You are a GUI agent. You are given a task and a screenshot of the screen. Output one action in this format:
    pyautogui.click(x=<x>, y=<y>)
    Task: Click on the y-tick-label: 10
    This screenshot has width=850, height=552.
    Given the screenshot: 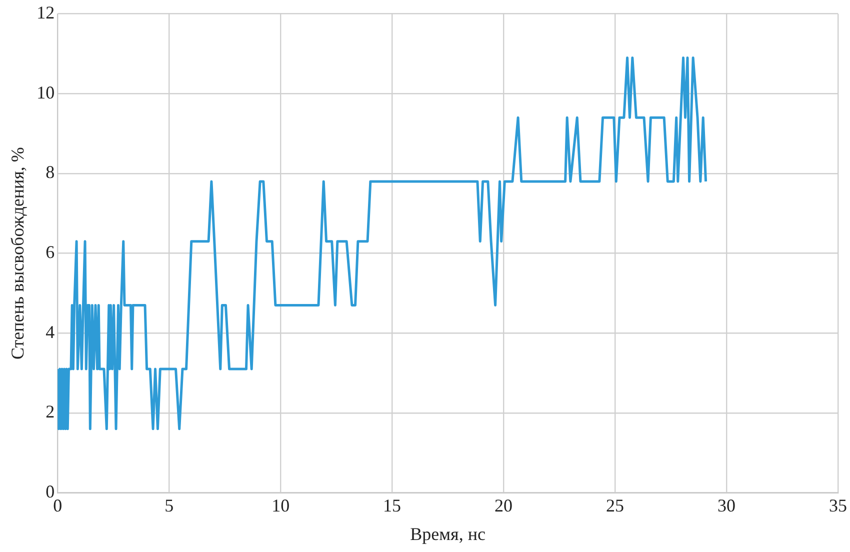 What is the action you would take?
    pyautogui.click(x=45, y=92)
    